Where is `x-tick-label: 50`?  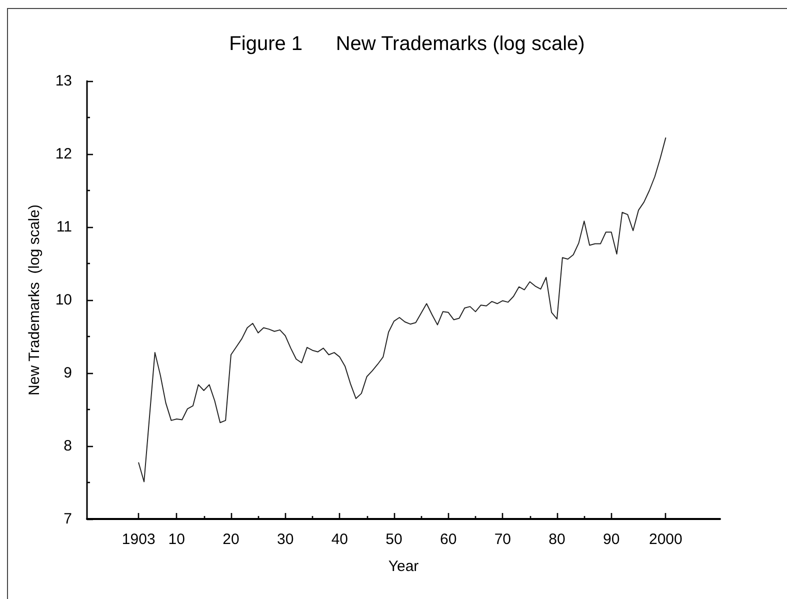 x-tick-label: 50 is located at coordinates (394, 539).